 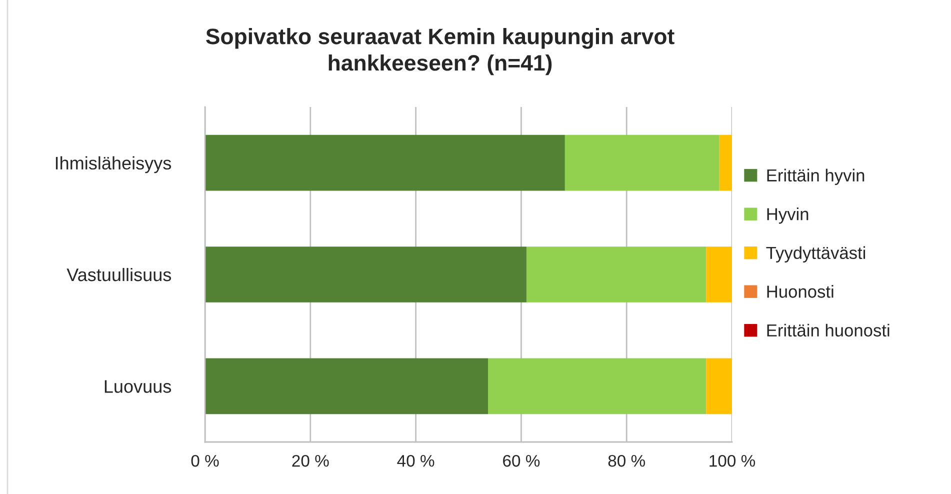 What do you see at coordinates (521, 460) in the screenshot?
I see `x-tick-label: 60 %` at bounding box center [521, 460].